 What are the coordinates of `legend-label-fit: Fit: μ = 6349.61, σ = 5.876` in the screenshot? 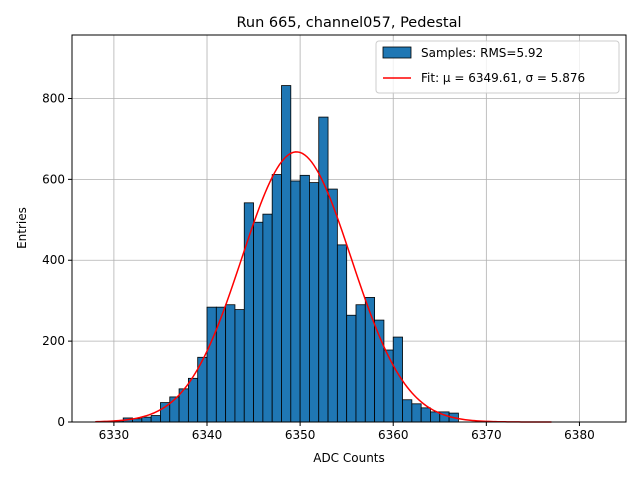 It's located at (503, 78).